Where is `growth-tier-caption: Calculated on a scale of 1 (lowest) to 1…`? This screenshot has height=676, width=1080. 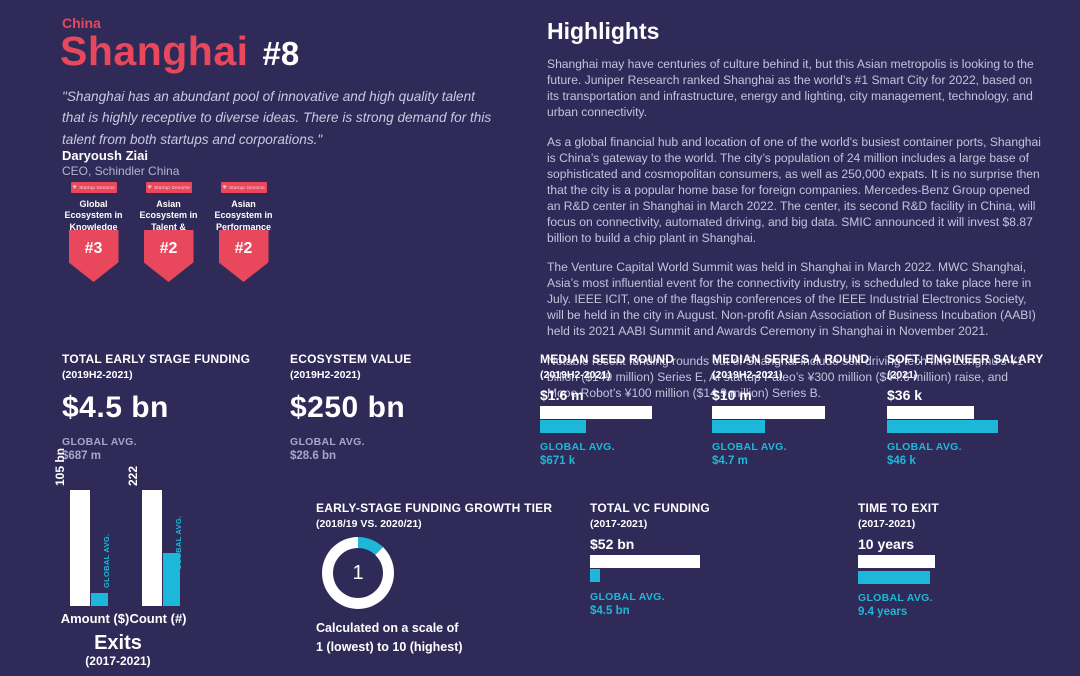
growth-tier-caption: Calculated on a scale of 1 (lowest) to 1… is located at coordinates (389, 638).